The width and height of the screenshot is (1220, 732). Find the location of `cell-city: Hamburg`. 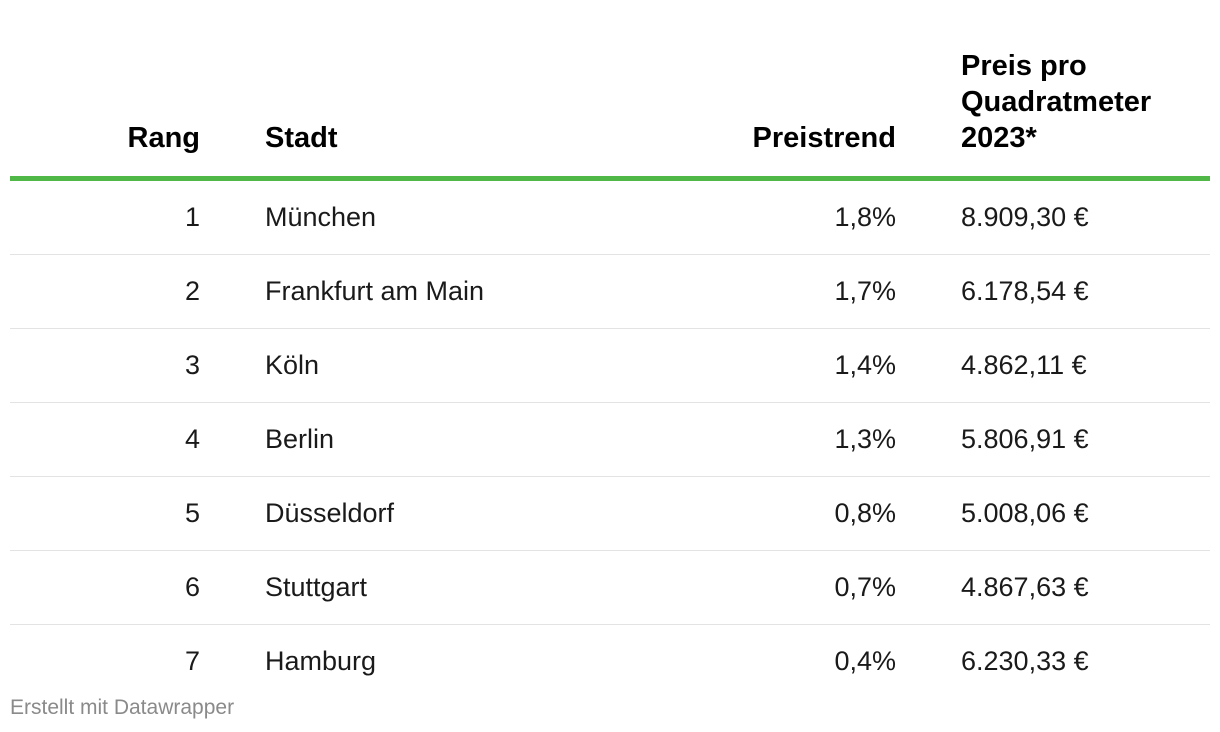

cell-city: Hamburg is located at coordinates (321, 661).